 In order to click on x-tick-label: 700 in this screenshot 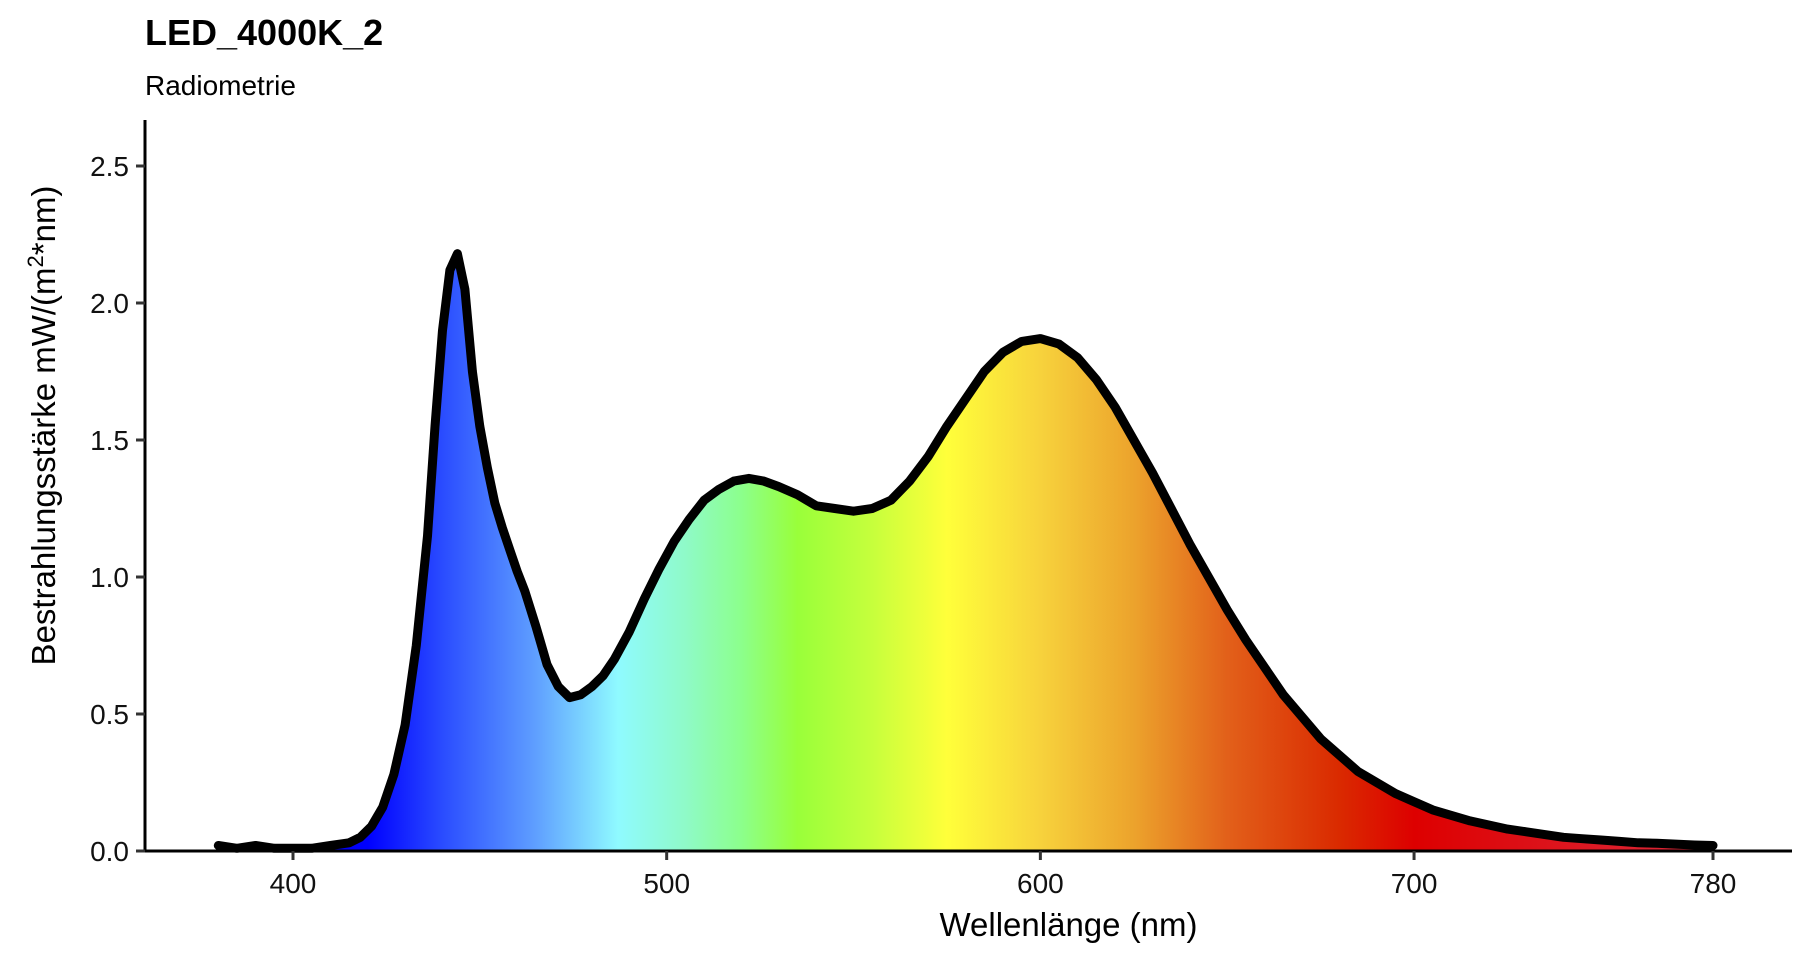, I will do `click(1414, 883)`.